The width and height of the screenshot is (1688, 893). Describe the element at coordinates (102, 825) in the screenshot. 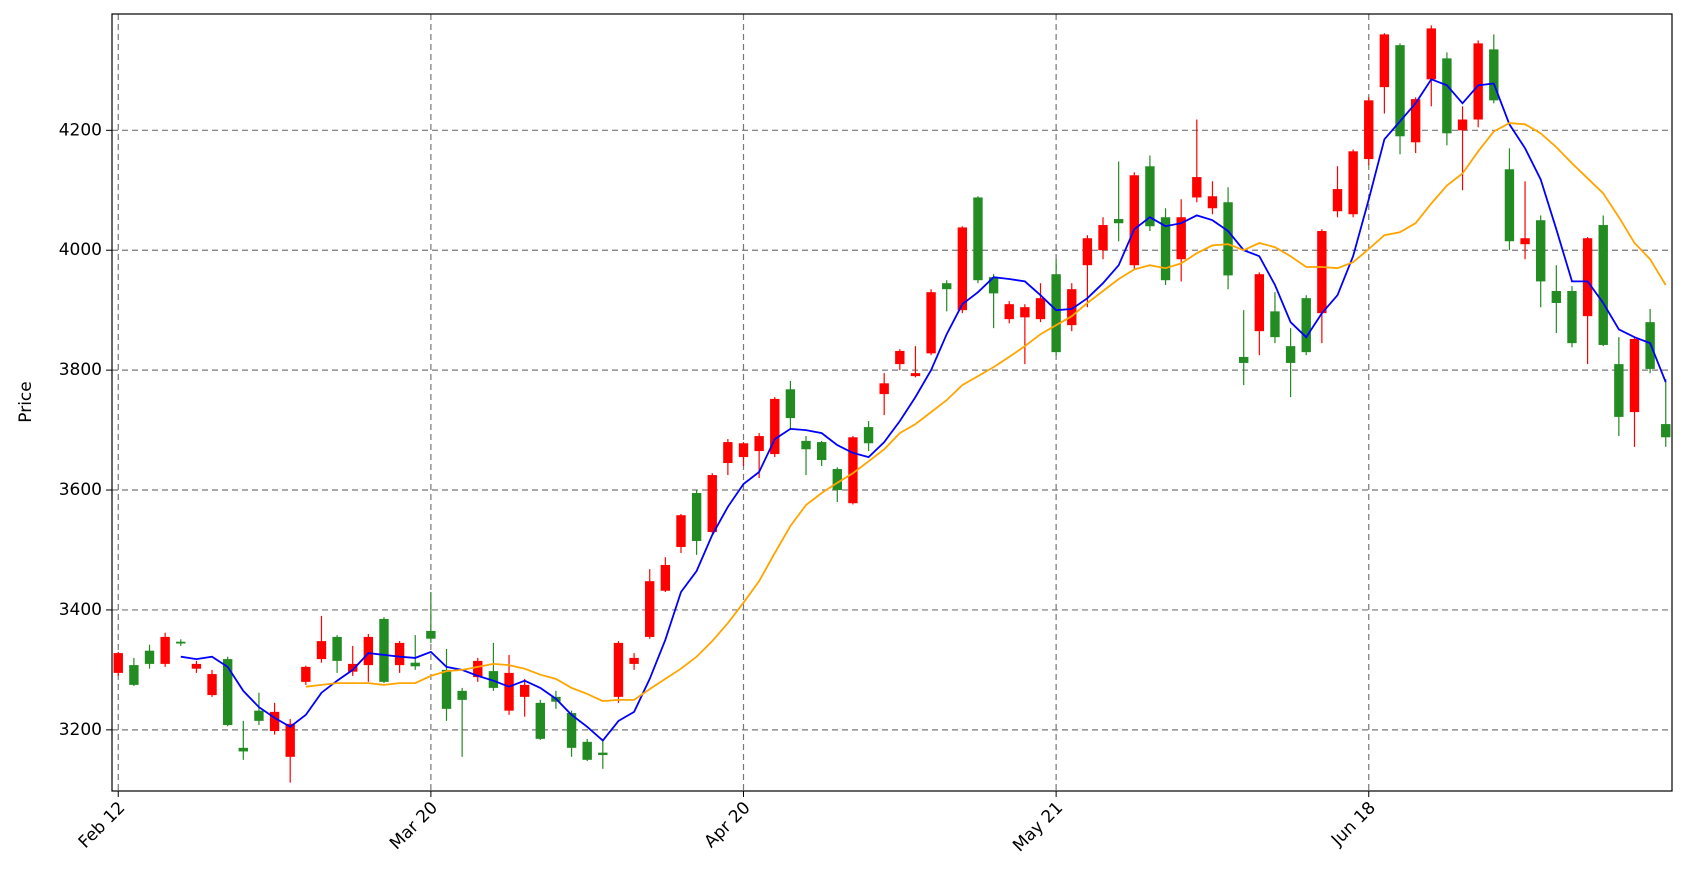

I see `x-tick-label: Feb 12` at that location.